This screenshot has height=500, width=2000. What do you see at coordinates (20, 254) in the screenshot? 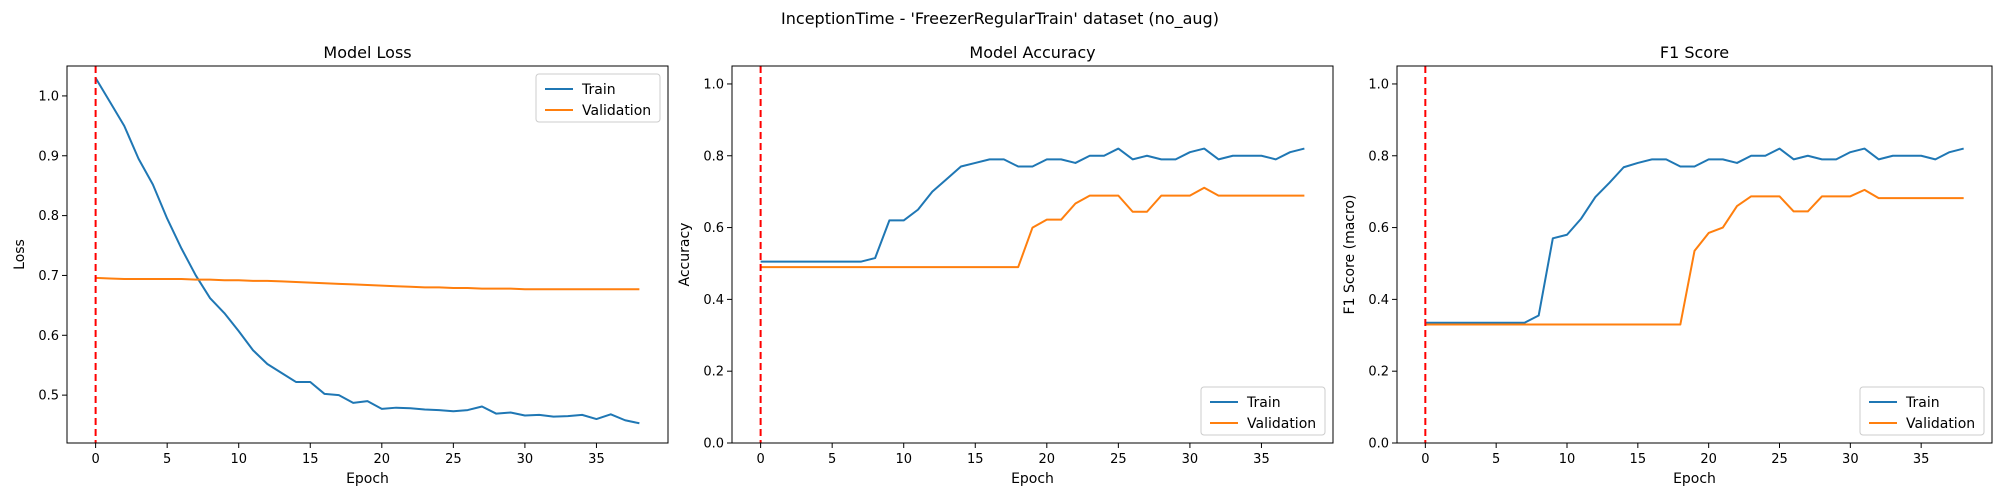
I see `y-axis-label: Loss` at bounding box center [20, 254].